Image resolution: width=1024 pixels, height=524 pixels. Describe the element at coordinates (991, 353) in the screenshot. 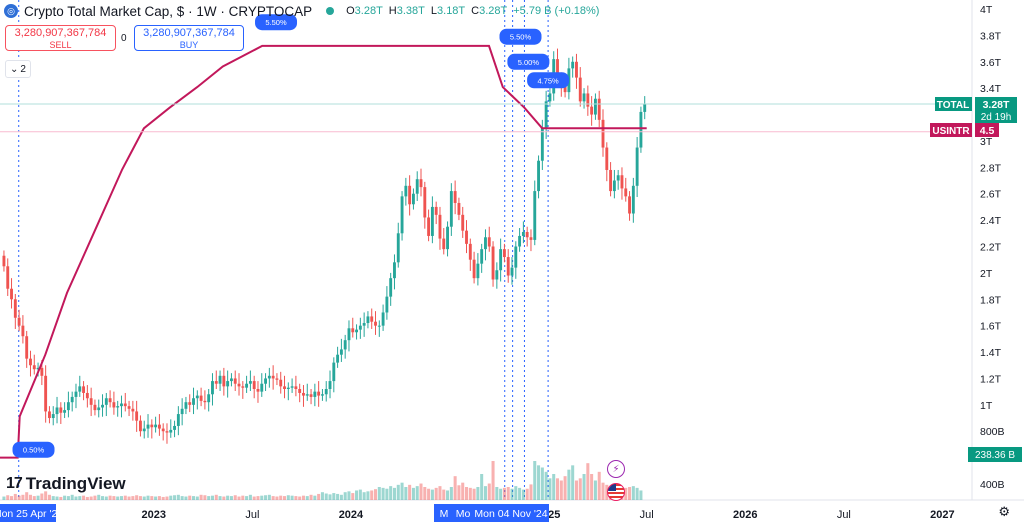

I see `y-tick-label: 1.4T` at that location.